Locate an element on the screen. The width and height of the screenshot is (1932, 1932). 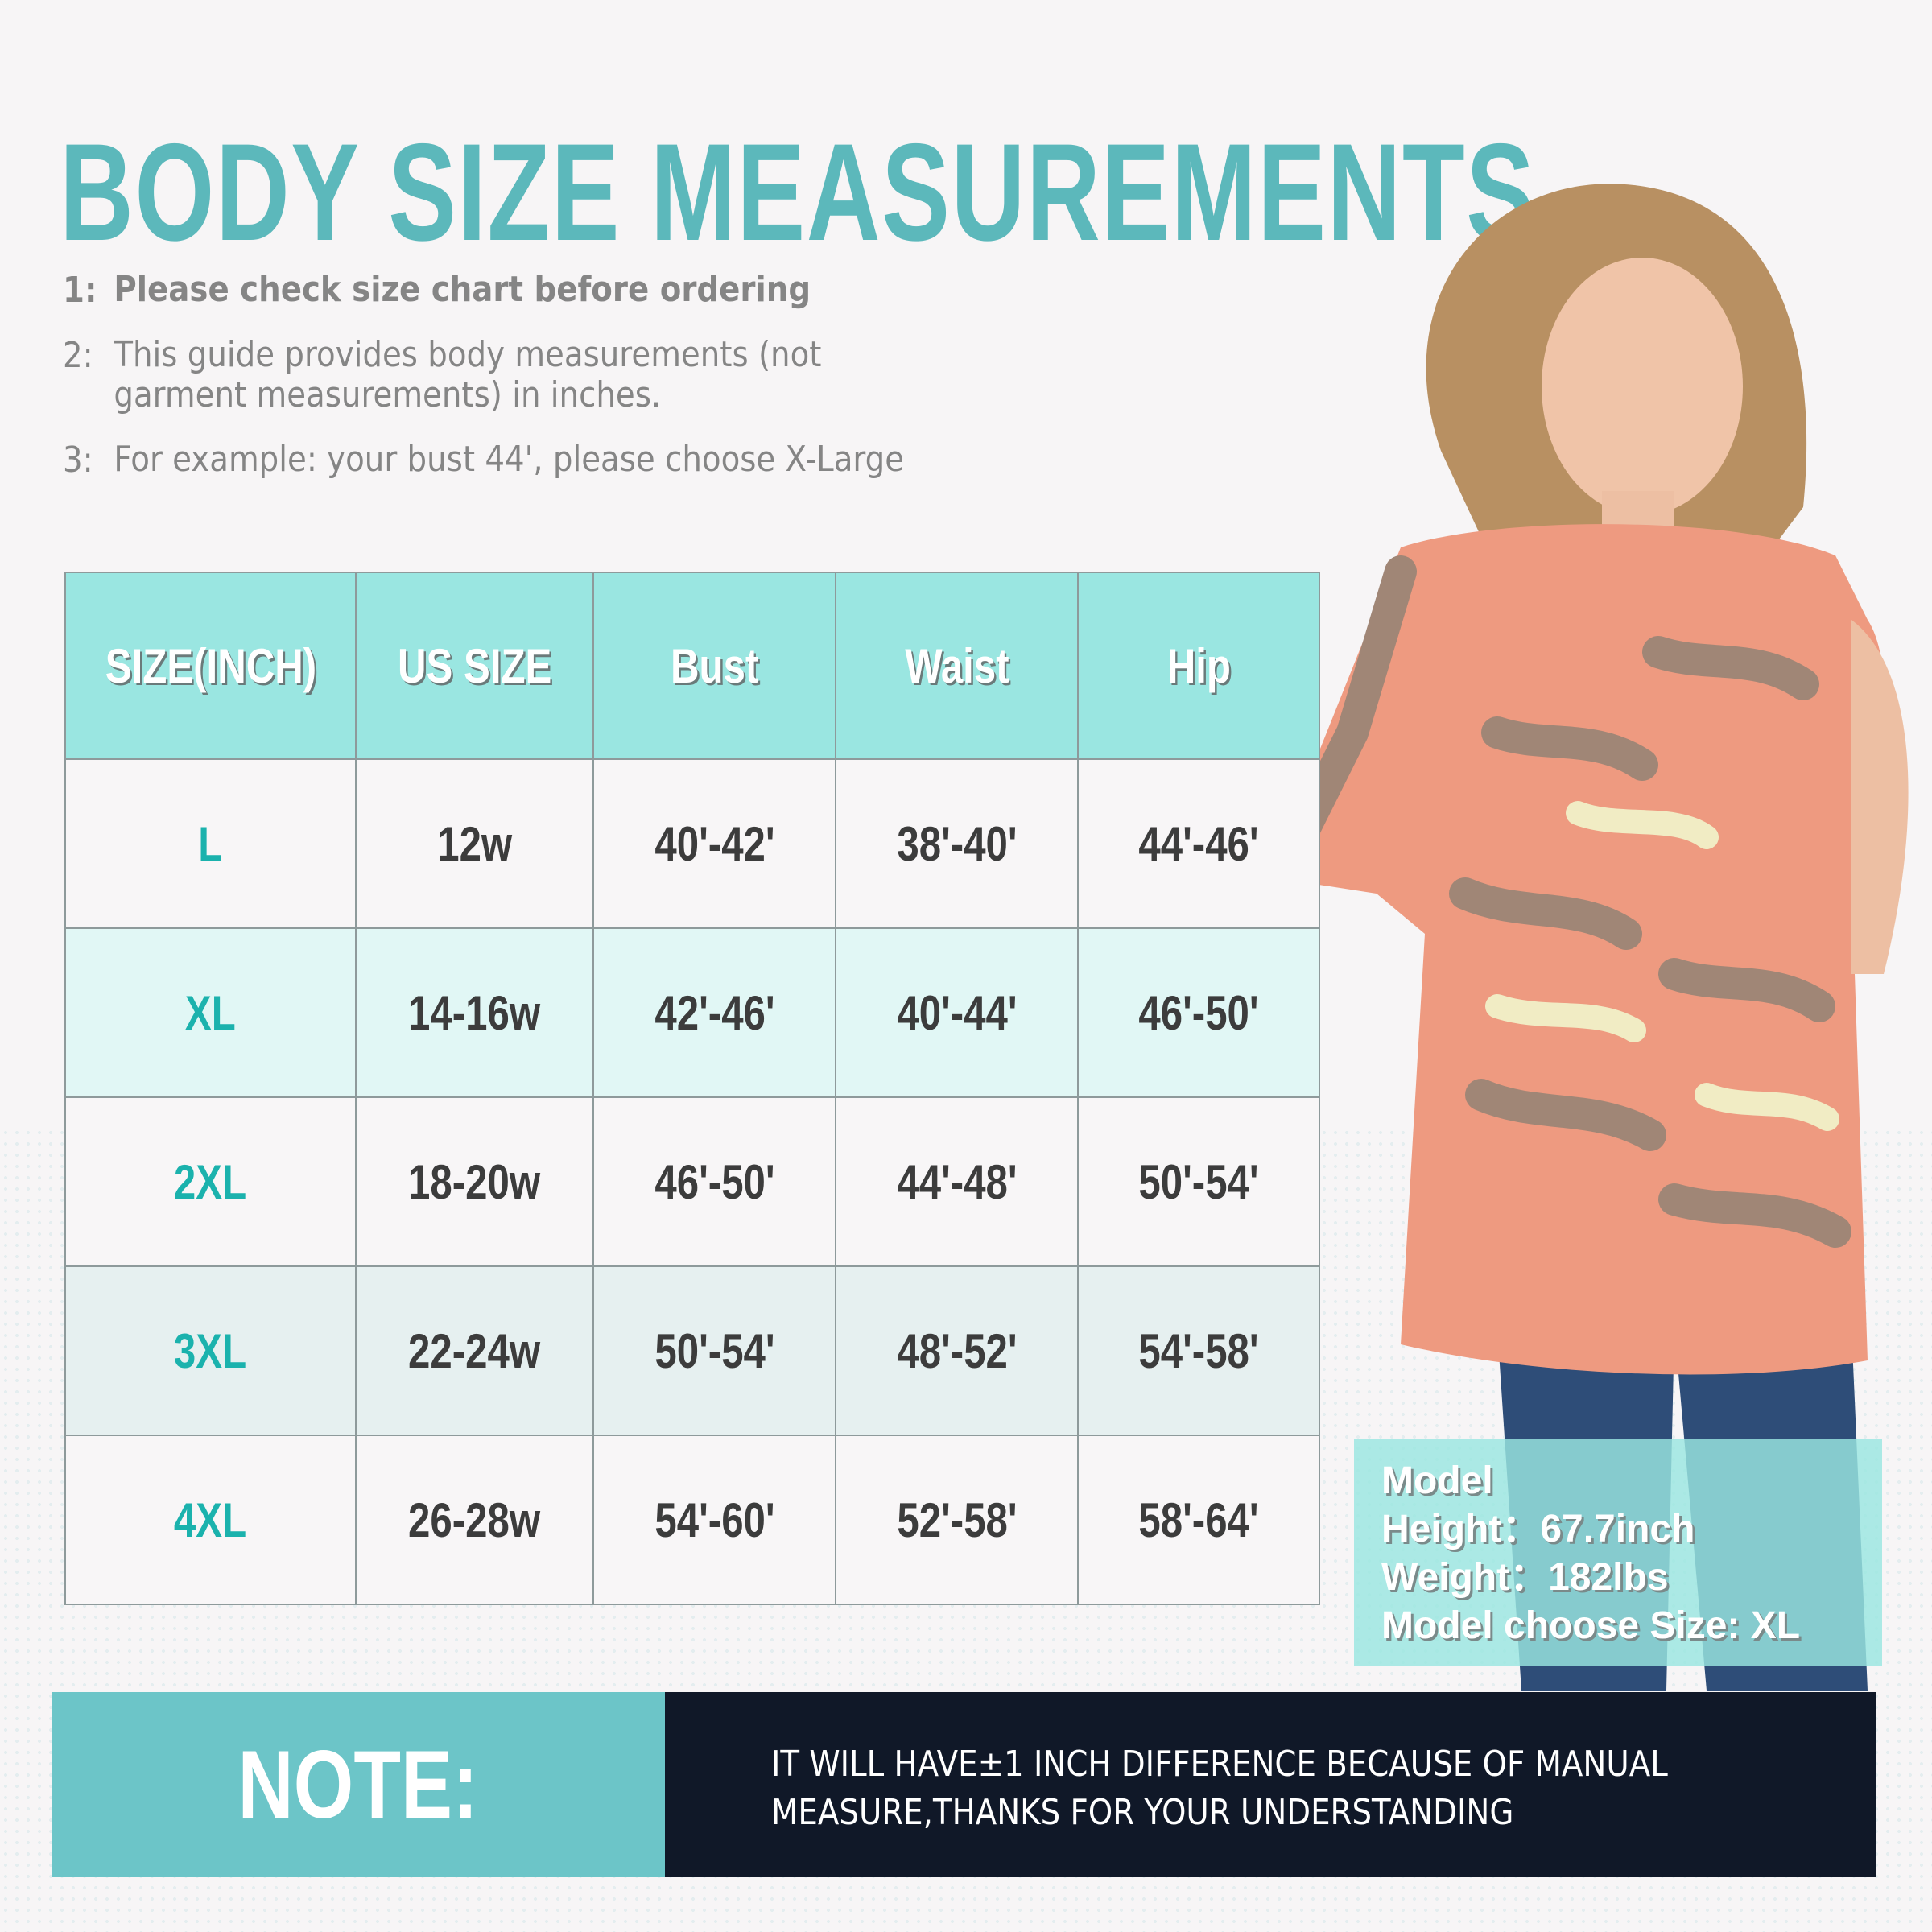
header-bust: Bust is located at coordinates (714, 666).